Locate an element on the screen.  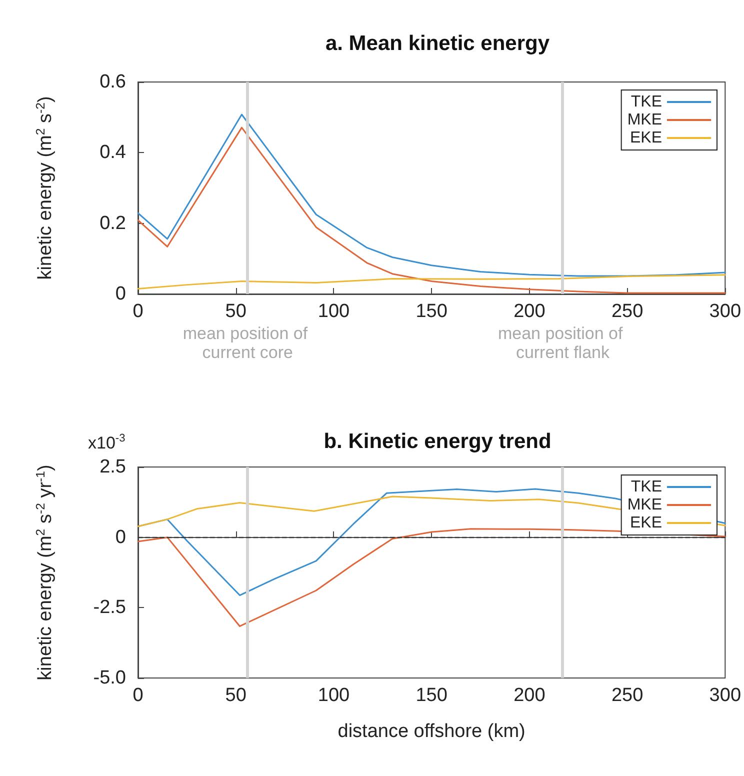
y-axis-title: kinetic energy (m2 s-2 yr-1) is located at coordinates (45, 572).